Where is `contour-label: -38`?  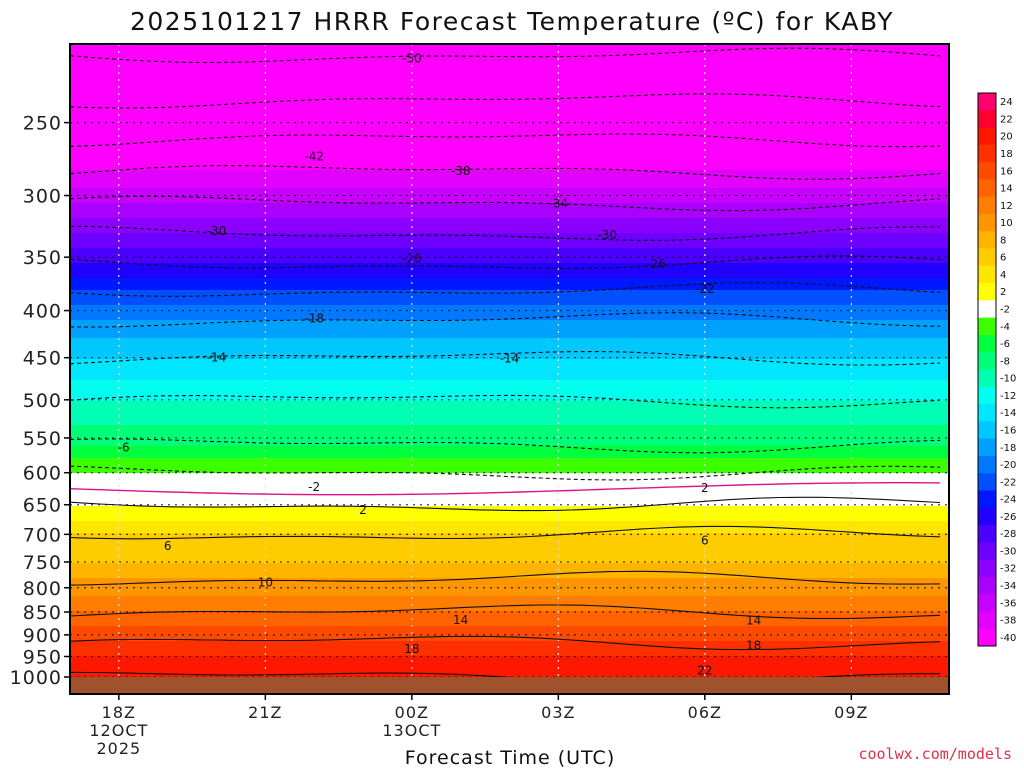 contour-label: -38 is located at coordinates (461, 171).